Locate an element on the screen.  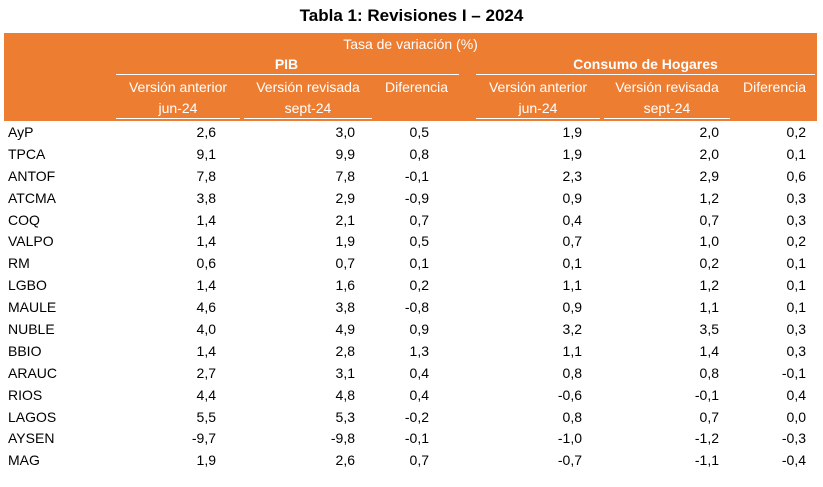
row-region-label: AyP is located at coordinates (21, 132).